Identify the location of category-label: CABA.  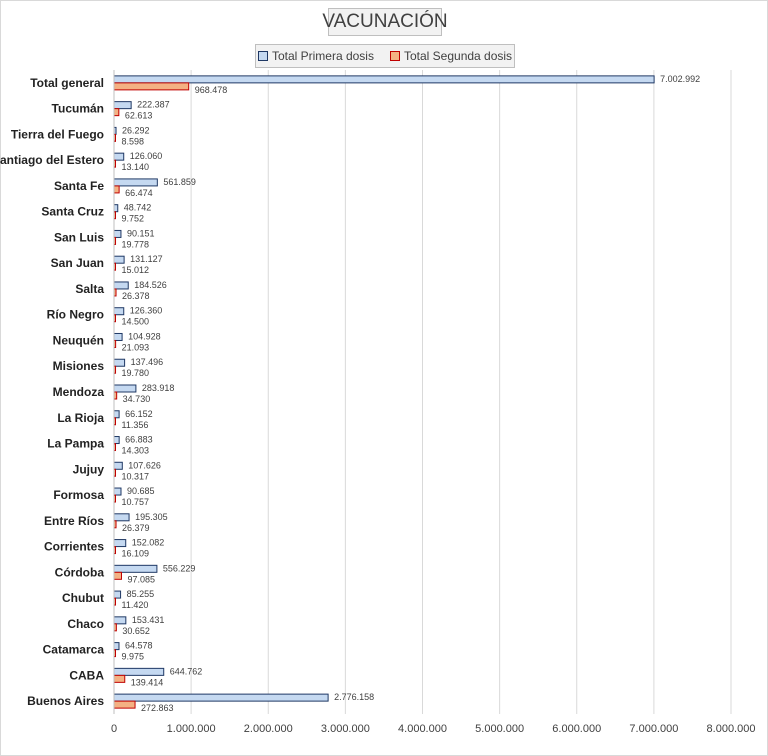
(86, 675).